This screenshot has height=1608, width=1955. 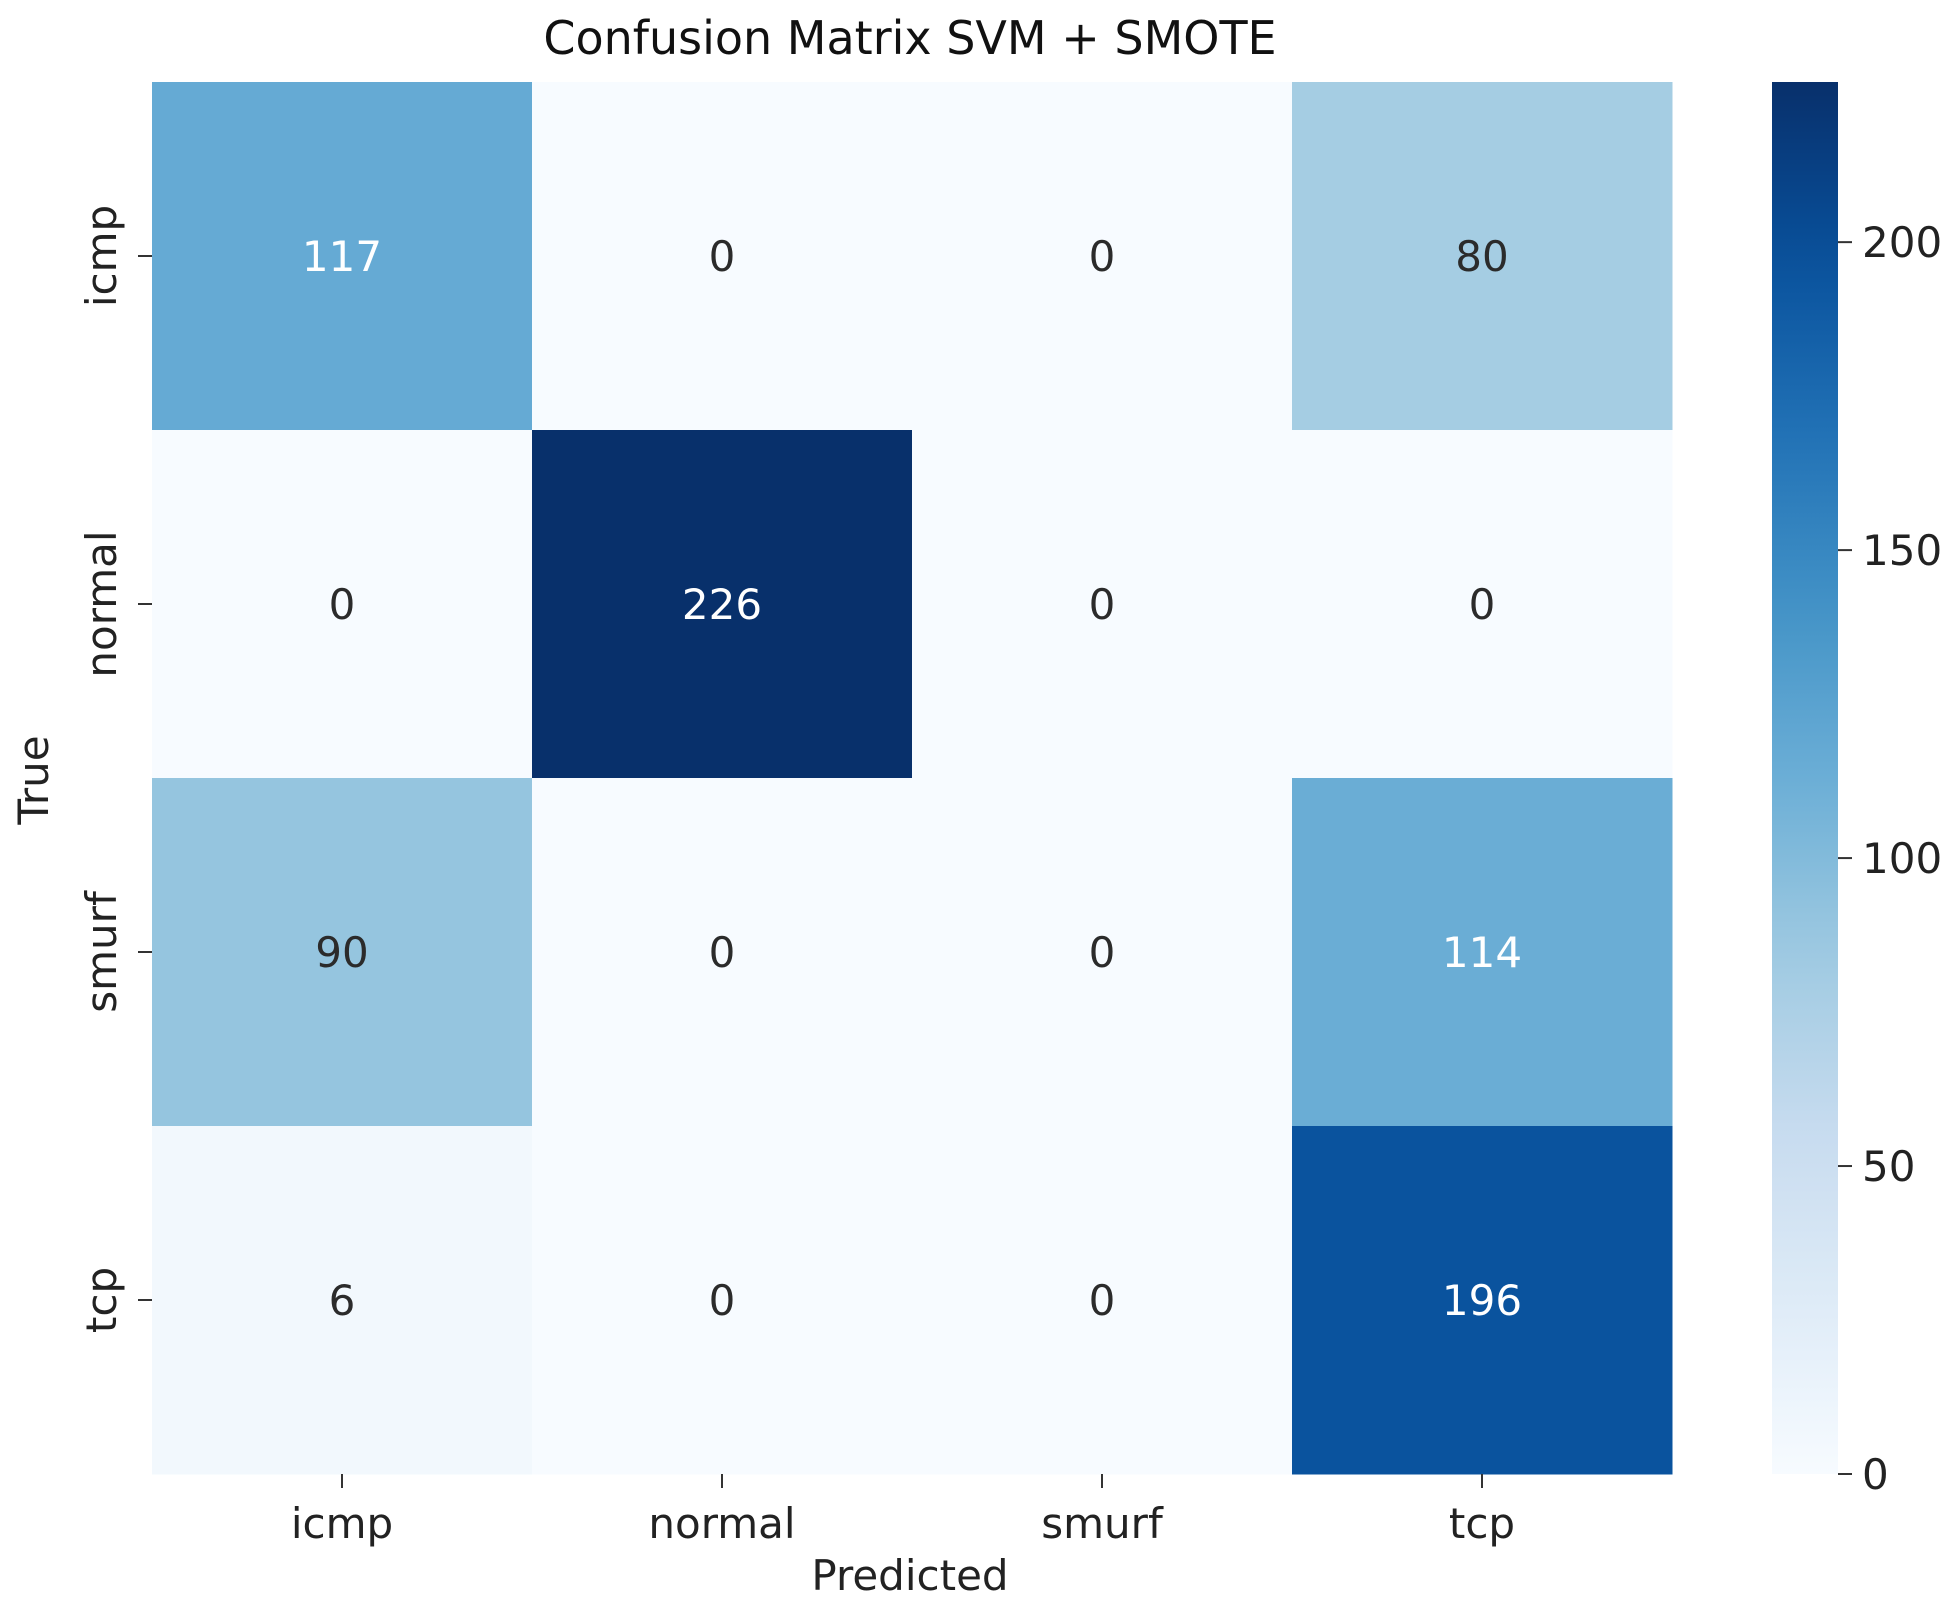 I want to click on cell-value-label: 196, so click(x=1482, y=1300).